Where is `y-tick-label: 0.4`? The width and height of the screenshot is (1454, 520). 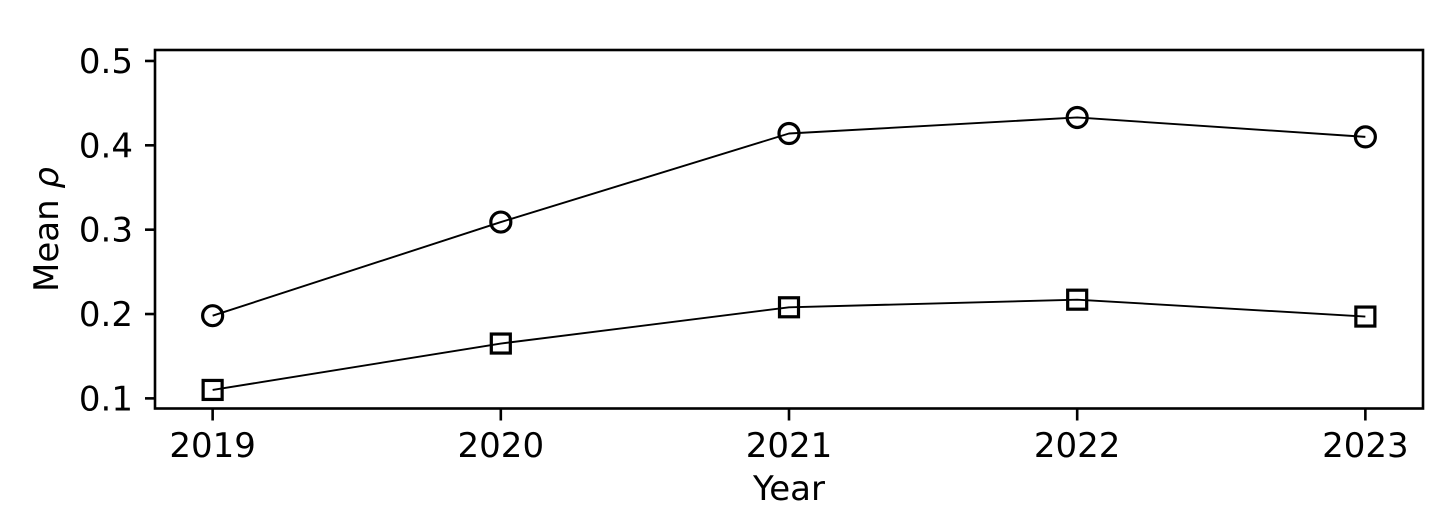
y-tick-label: 0.4 is located at coordinates (106, 146).